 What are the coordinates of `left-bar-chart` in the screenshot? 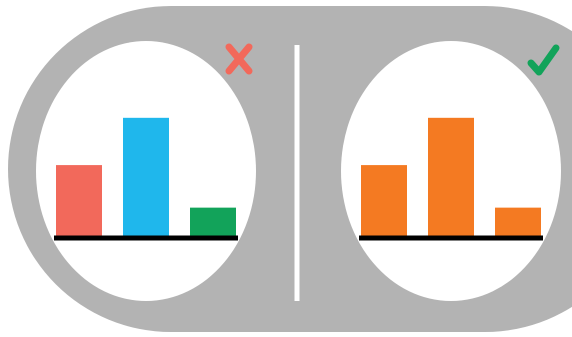 It's located at (146, 179).